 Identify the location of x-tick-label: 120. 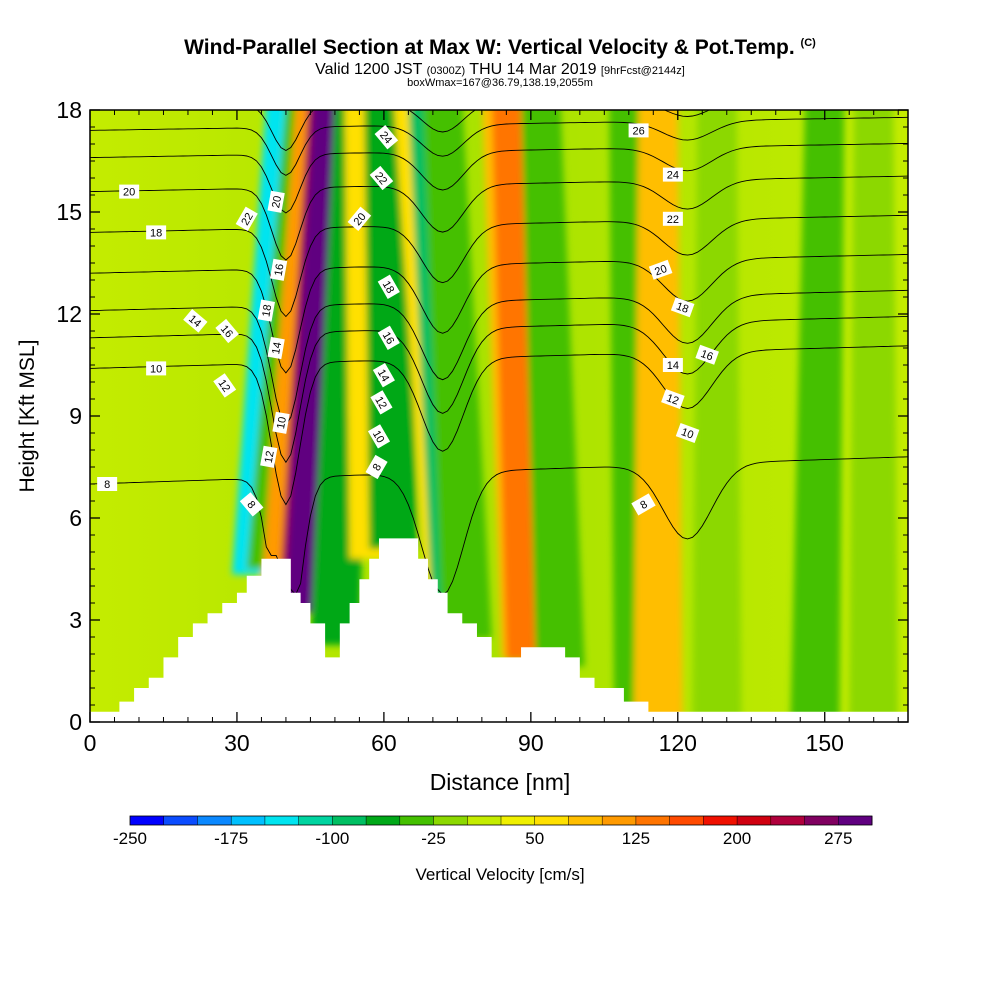
(678, 743).